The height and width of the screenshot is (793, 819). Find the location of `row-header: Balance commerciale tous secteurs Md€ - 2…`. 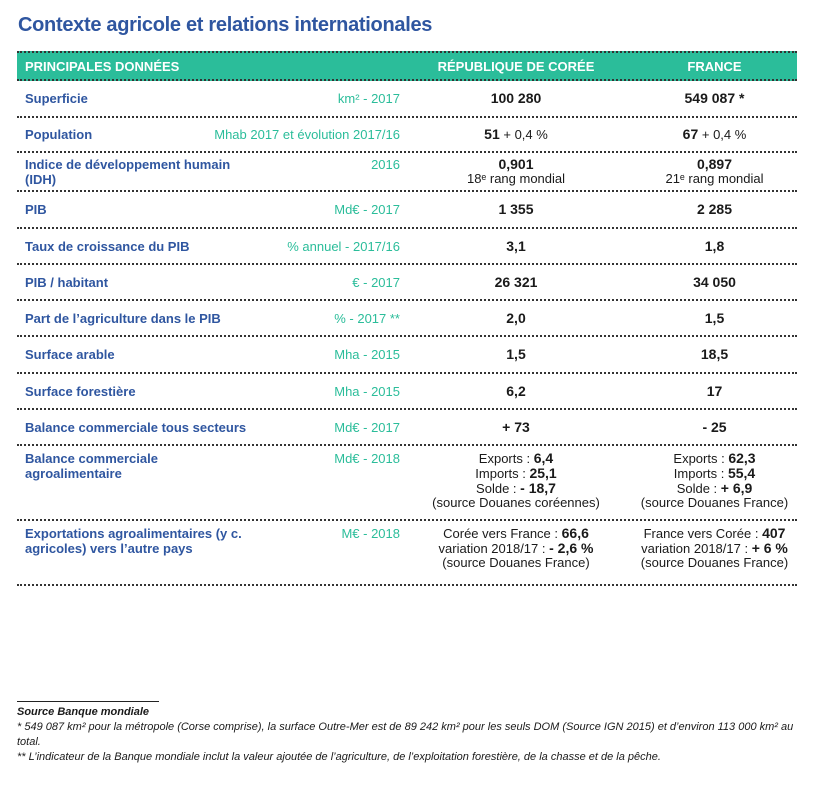

row-header: Balance commerciale tous secteurs Md€ - 2… is located at coordinates (208, 427).